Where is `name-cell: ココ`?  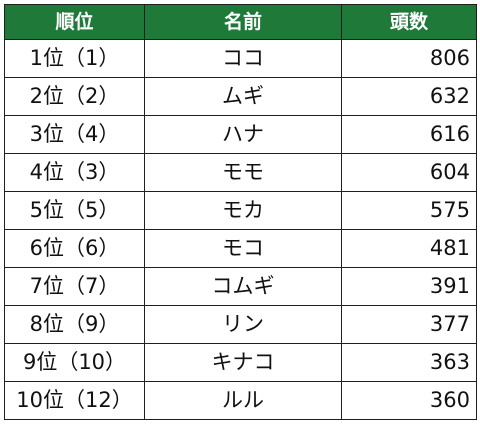
name-cell: ココ is located at coordinates (243, 58).